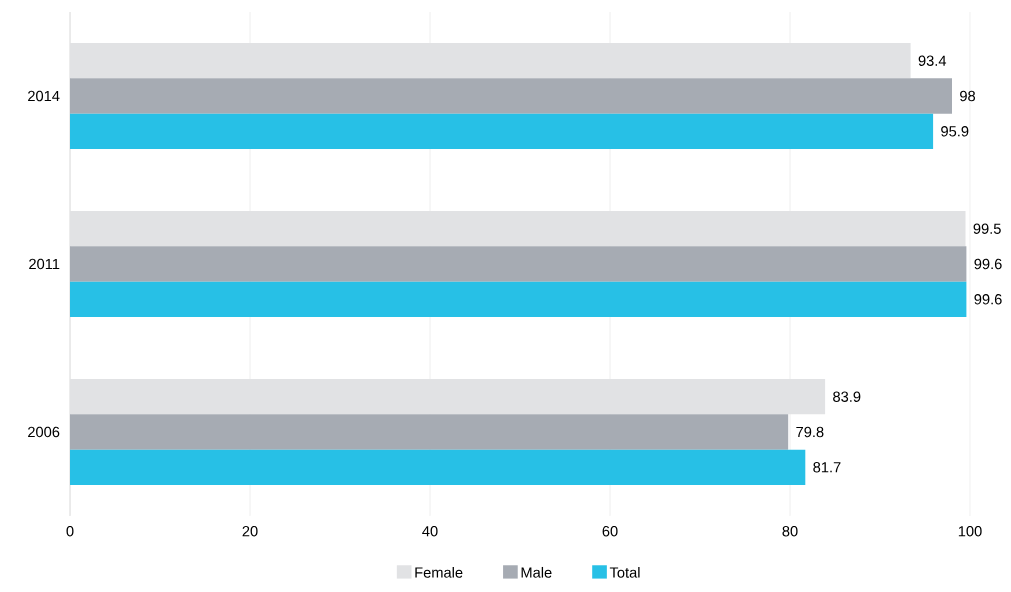 The height and width of the screenshot is (592, 1011). Describe the element at coordinates (44, 96) in the screenshot. I see `y-tick-label: 2014` at that location.